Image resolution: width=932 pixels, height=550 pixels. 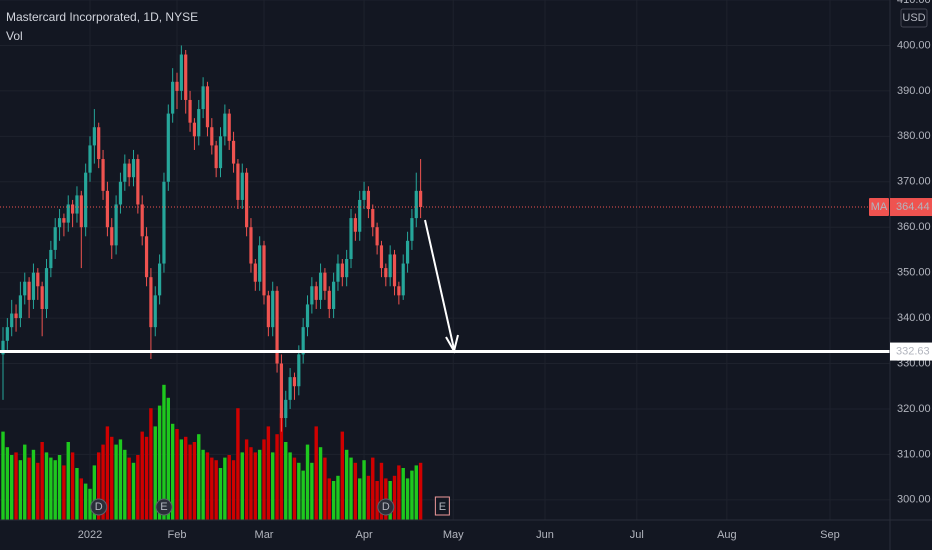 I want to click on currency-box, so click(x=914, y=18).